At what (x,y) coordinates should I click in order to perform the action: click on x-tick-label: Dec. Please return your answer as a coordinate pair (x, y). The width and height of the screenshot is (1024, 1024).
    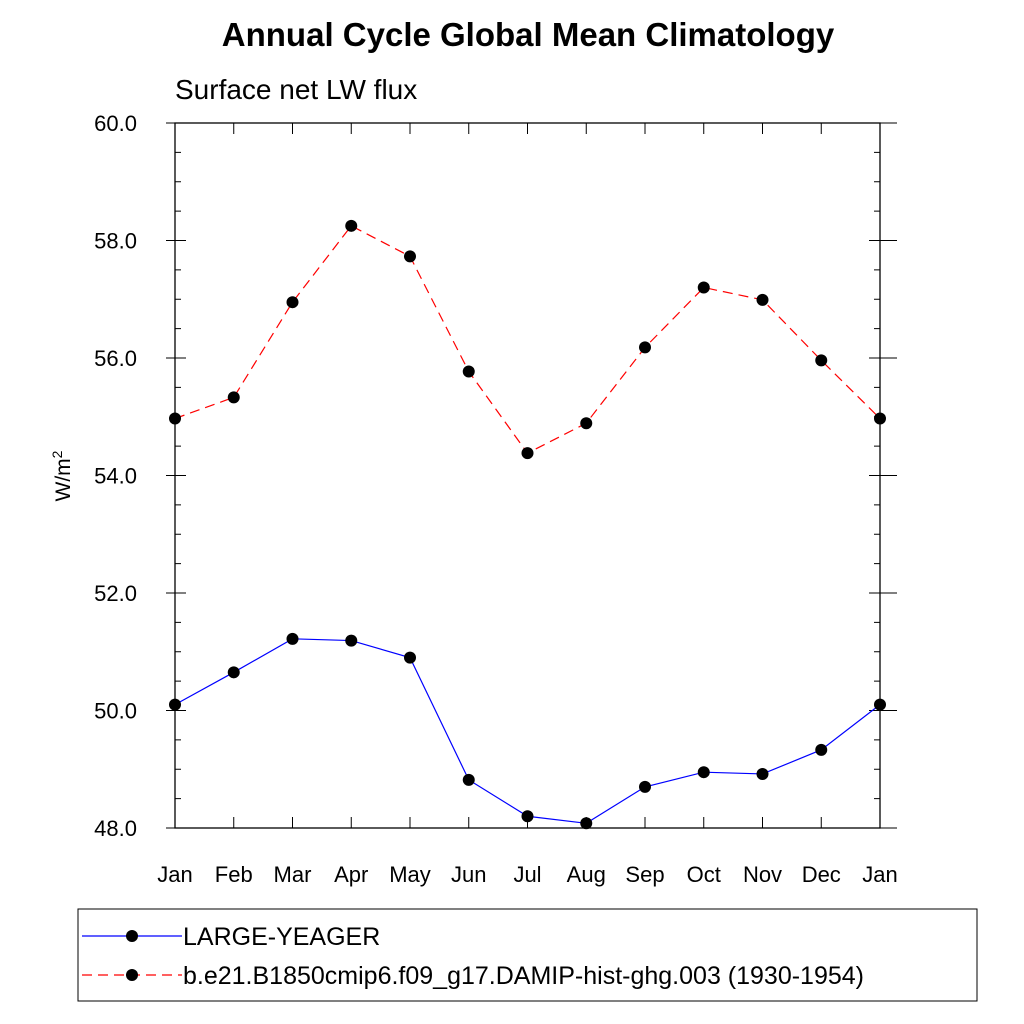
    Looking at the image, I should click on (821, 874).